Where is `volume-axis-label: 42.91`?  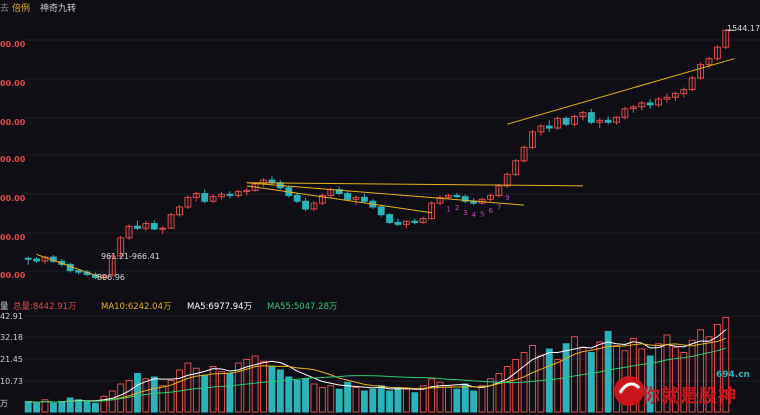 volume-axis-label: 42.91 is located at coordinates (11, 316).